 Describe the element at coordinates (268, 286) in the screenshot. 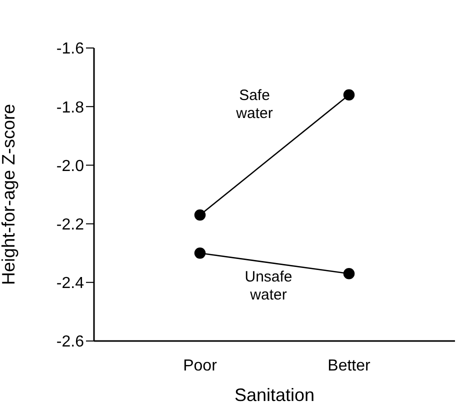

I see `series-label: Unsafe water` at that location.